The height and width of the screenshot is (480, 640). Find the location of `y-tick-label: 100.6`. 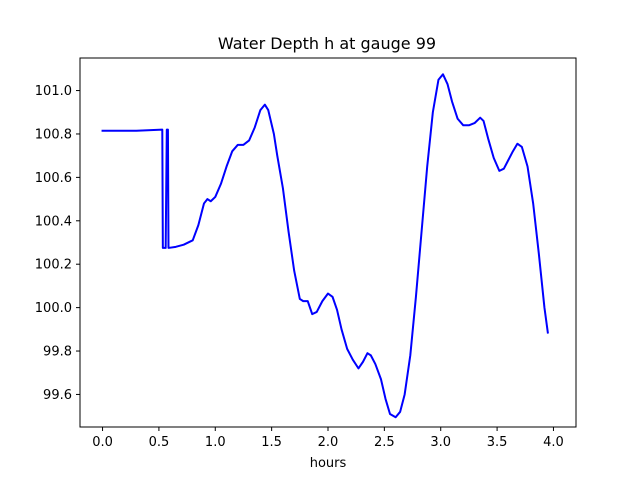

y-tick-label: 100.6 is located at coordinates (53, 178).